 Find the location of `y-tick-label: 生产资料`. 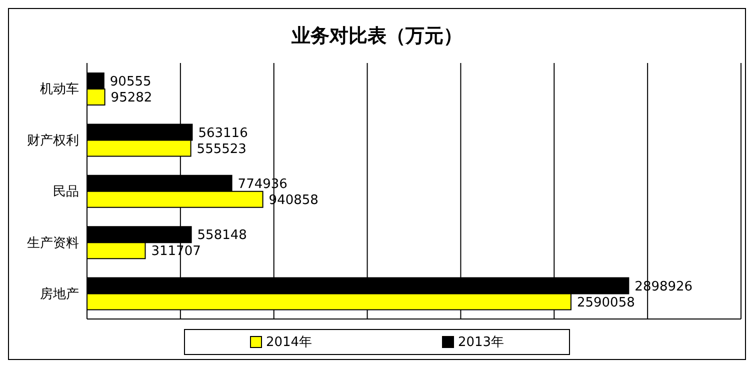

y-tick-label: 生产资料 is located at coordinates (53, 243).